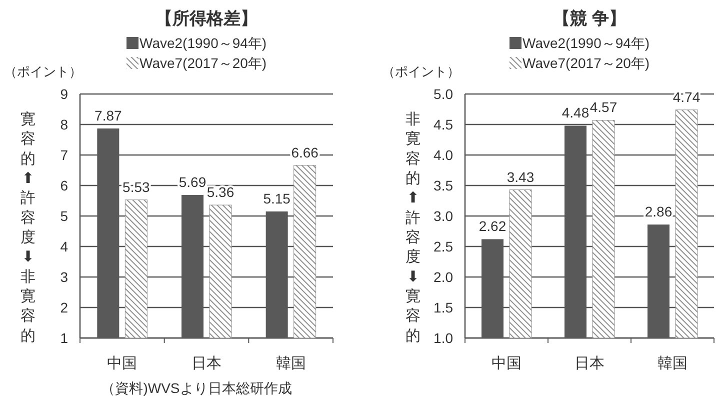 The width and height of the screenshot is (718, 401). What do you see at coordinates (444, 186) in the screenshot?
I see `y-tick-label: 3.5` at bounding box center [444, 186].